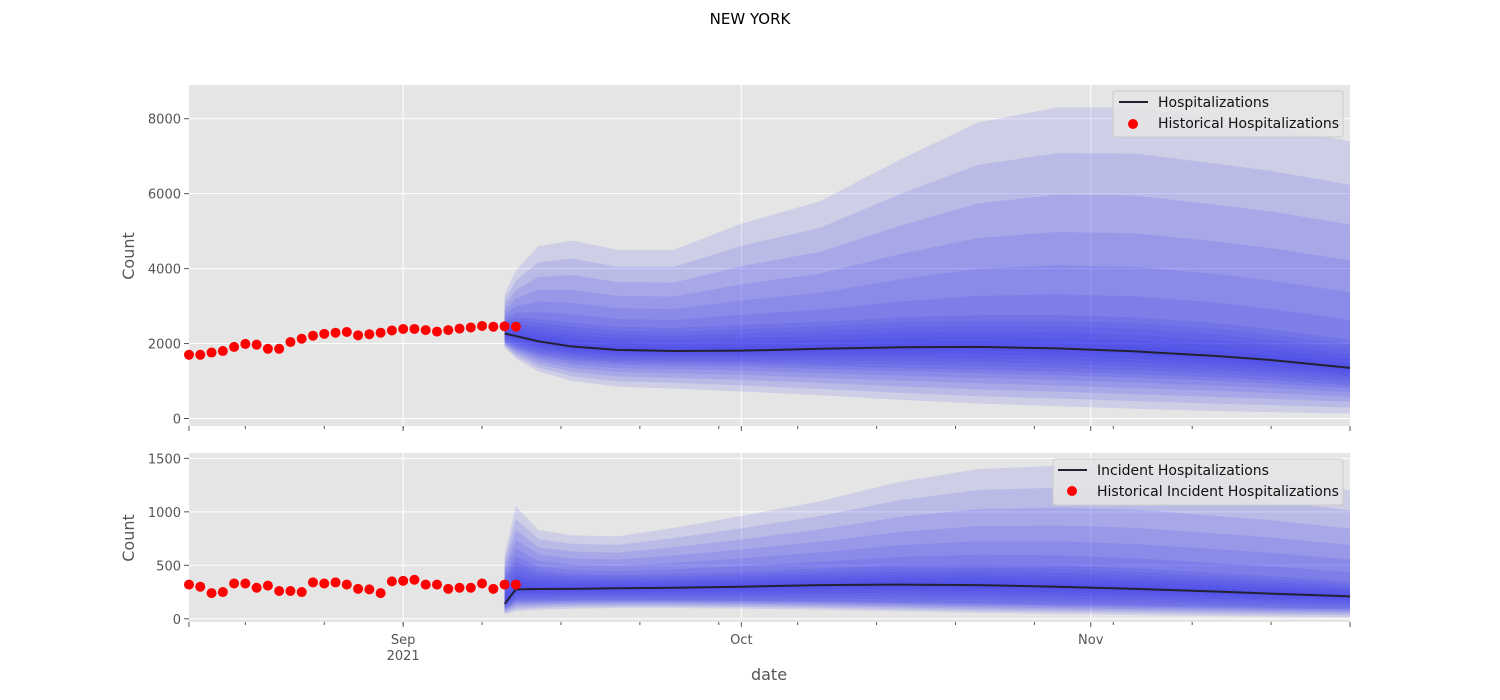 The height and width of the screenshot is (700, 1500). What do you see at coordinates (403, 656) in the screenshot?
I see `x-tick-sublabel: 2021` at bounding box center [403, 656].